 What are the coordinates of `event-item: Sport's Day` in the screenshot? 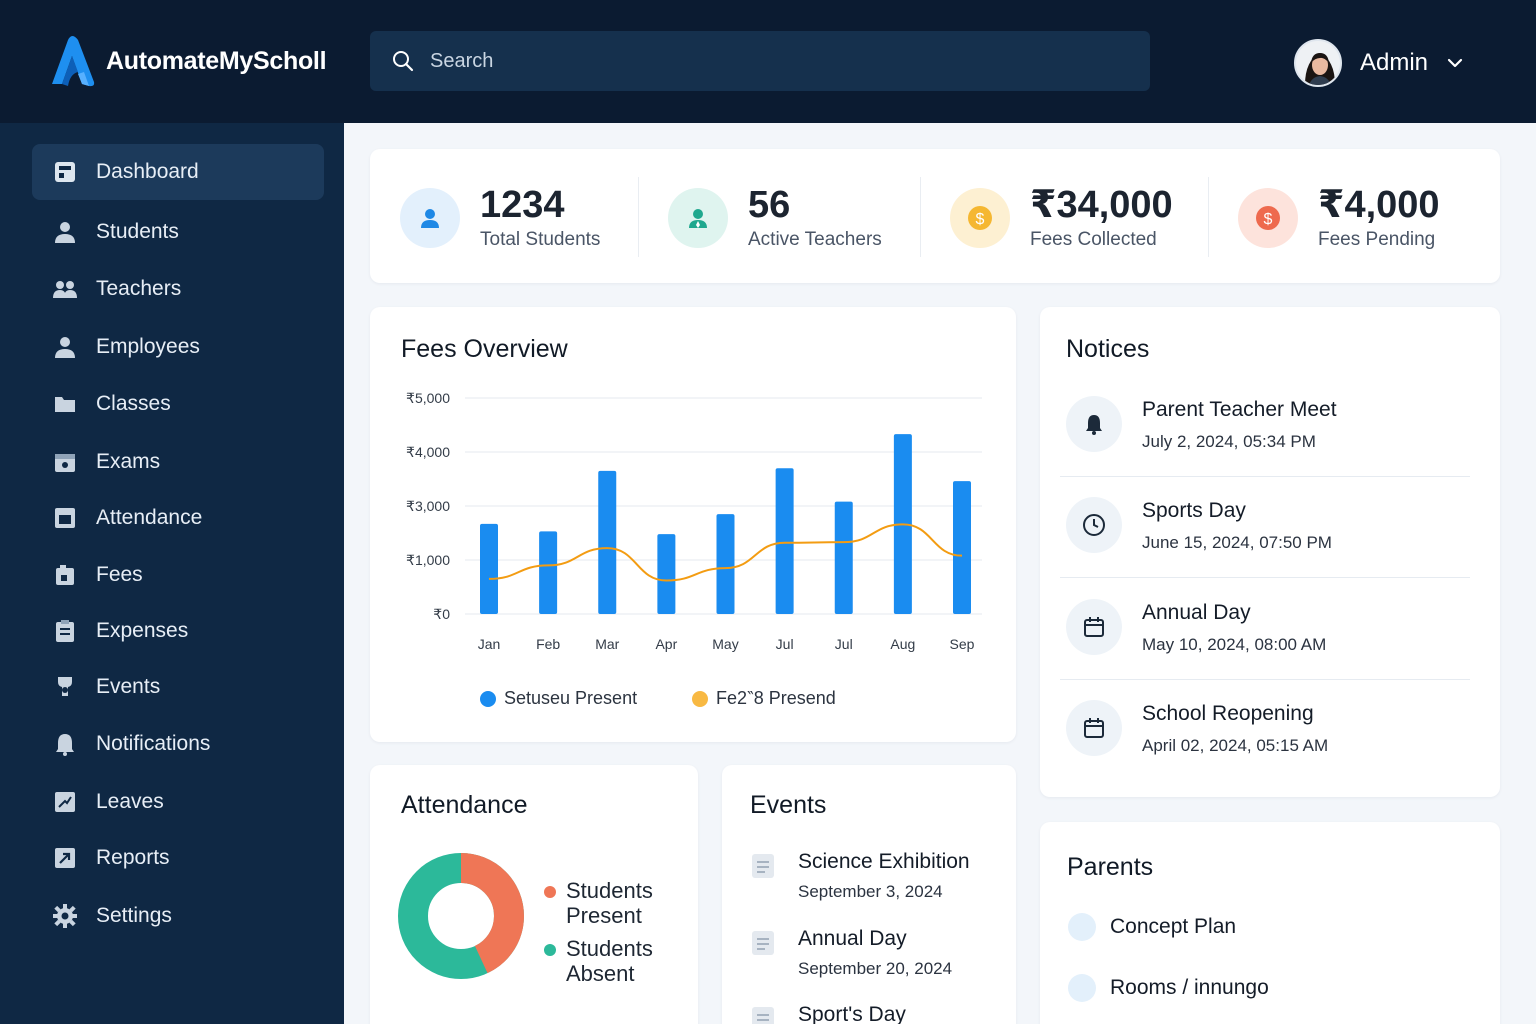 It's located at (828, 1013).